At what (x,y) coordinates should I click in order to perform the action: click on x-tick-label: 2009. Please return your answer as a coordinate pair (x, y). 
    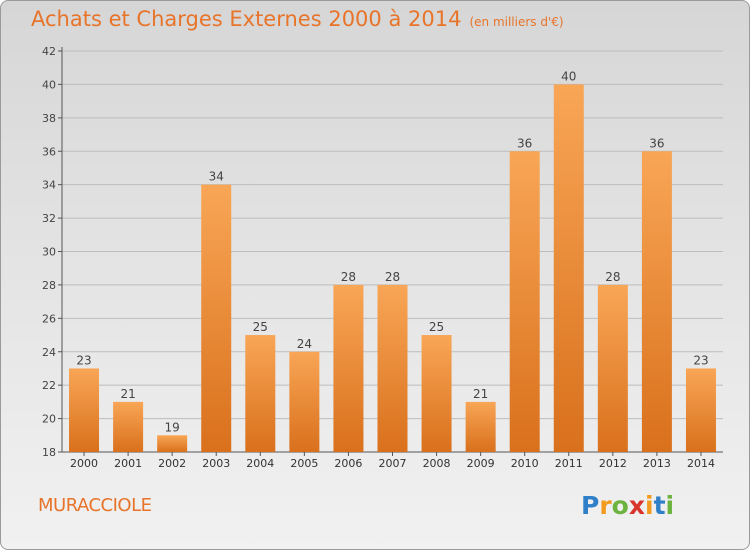
    Looking at the image, I should click on (481, 463).